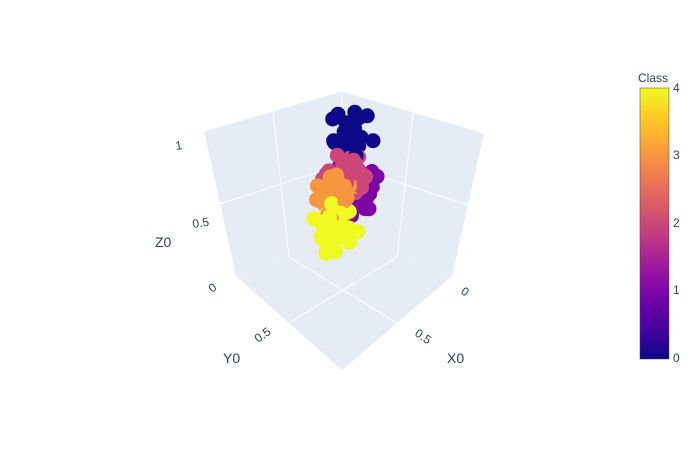 The image size is (700, 450). What do you see at coordinates (676, 155) in the screenshot?
I see `colorbar-tick-label: 3` at bounding box center [676, 155].